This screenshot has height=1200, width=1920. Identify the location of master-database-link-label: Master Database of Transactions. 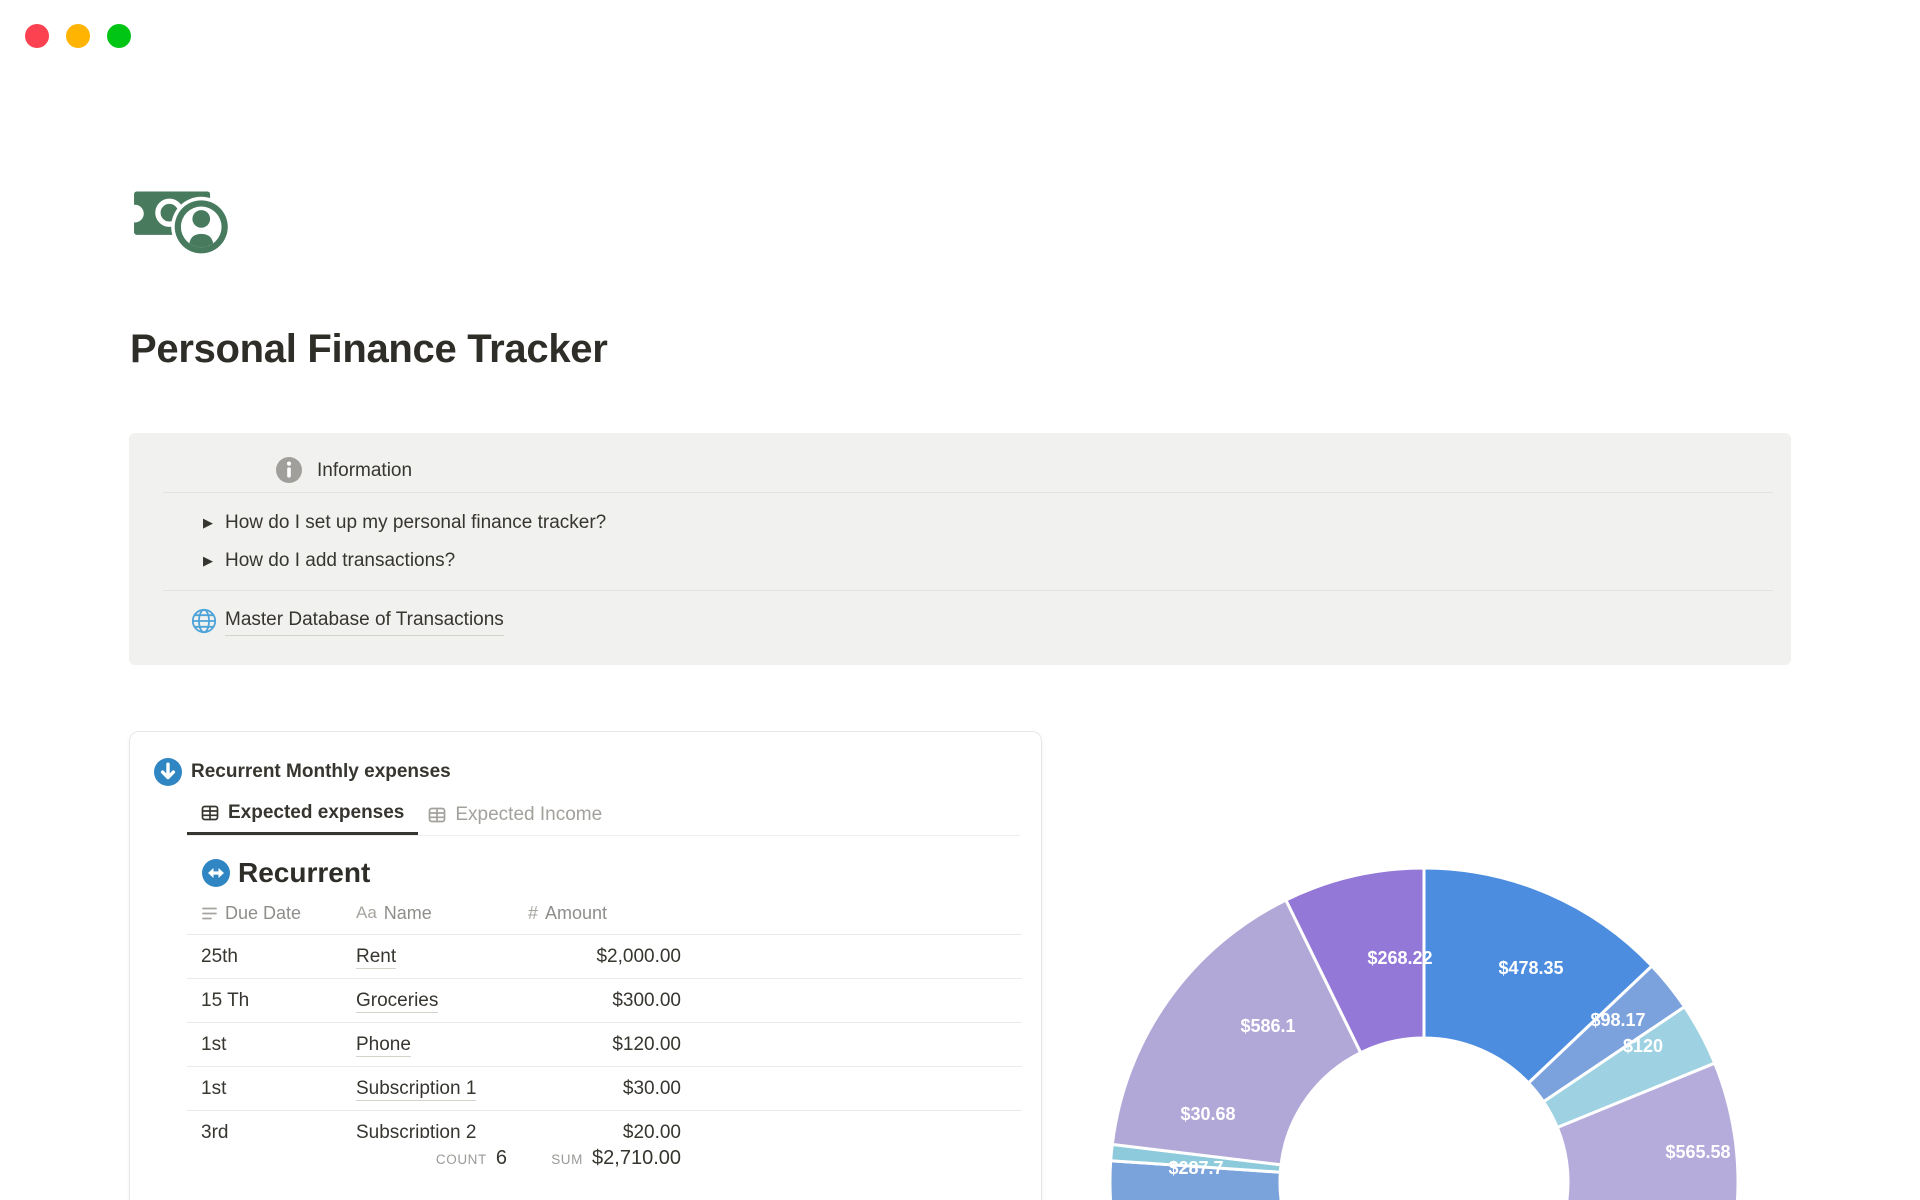
(364, 620).